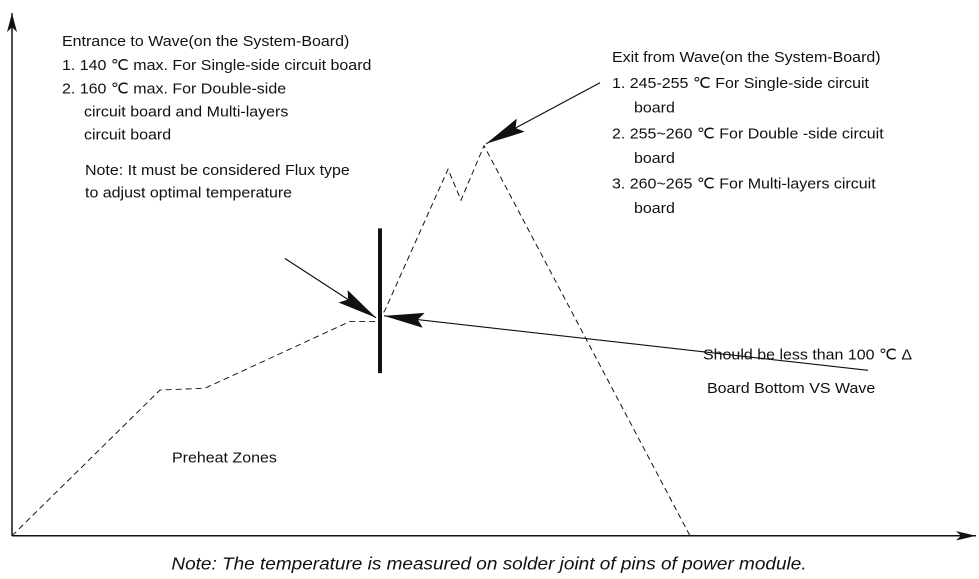 Image resolution: width=979 pixels, height=579 pixels. Describe the element at coordinates (744, 184) in the screenshot. I see `block-item: 3. 260~265 ℃ For Multi-layers circuit` at that location.